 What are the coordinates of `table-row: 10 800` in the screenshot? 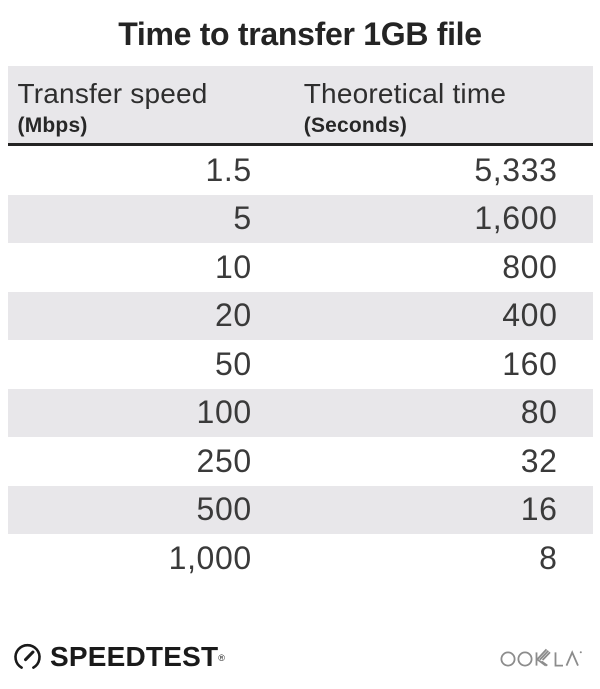 It's located at (300, 267).